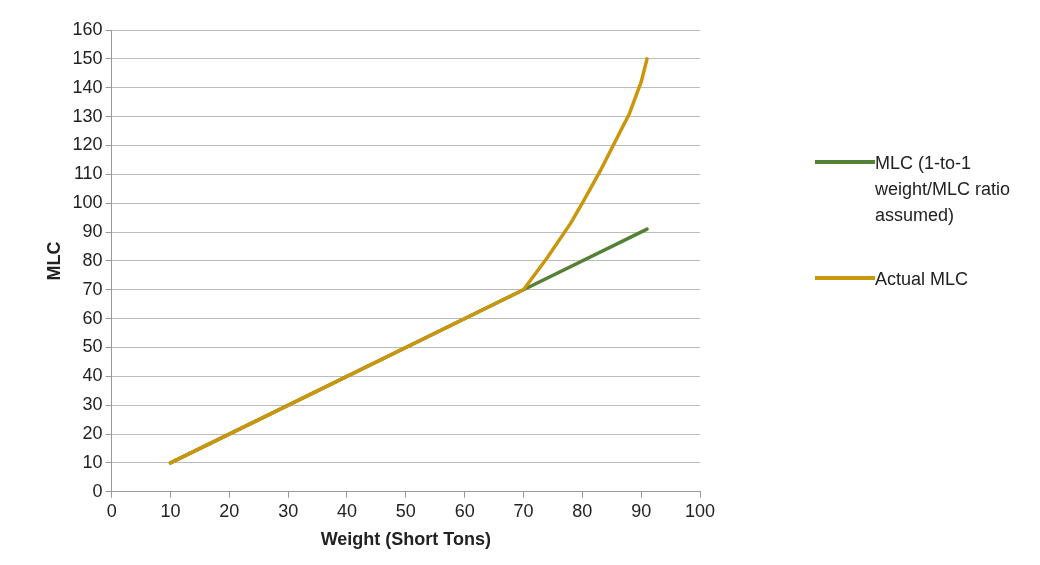  I want to click on y-tick-label: 30, so click(92, 404).